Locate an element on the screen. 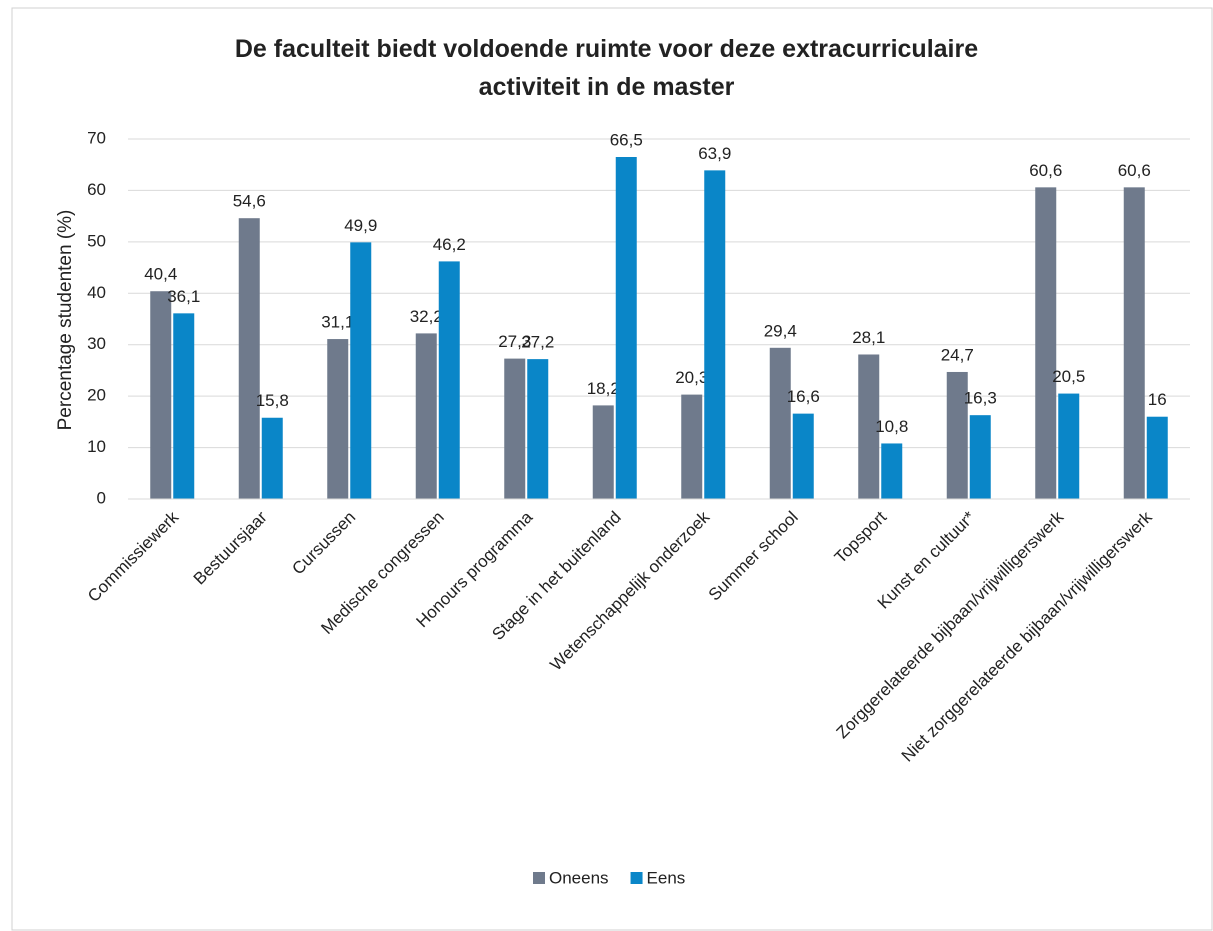 The height and width of the screenshot is (931, 1213). data-label: 54,6 is located at coordinates (249, 201).